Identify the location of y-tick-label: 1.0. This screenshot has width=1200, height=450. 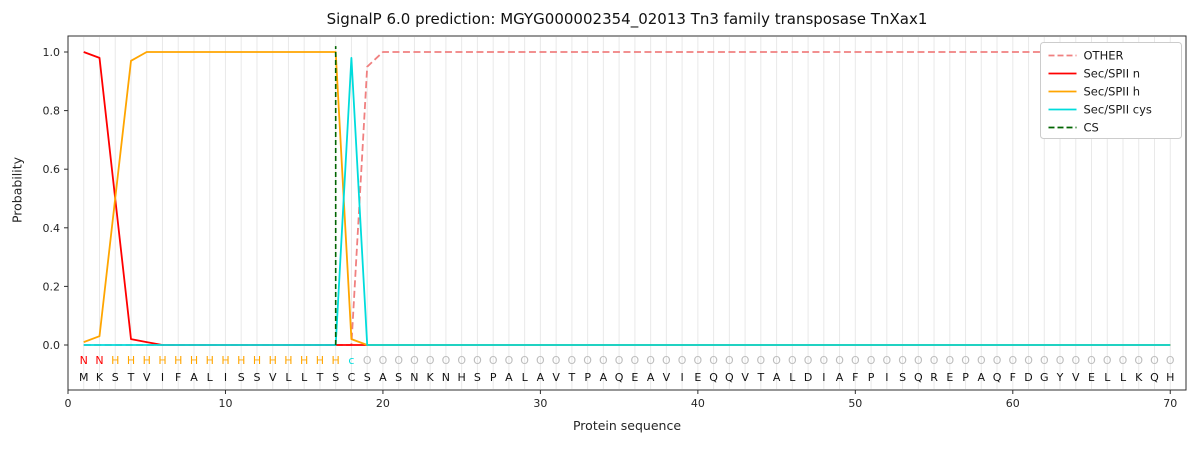
(52, 52).